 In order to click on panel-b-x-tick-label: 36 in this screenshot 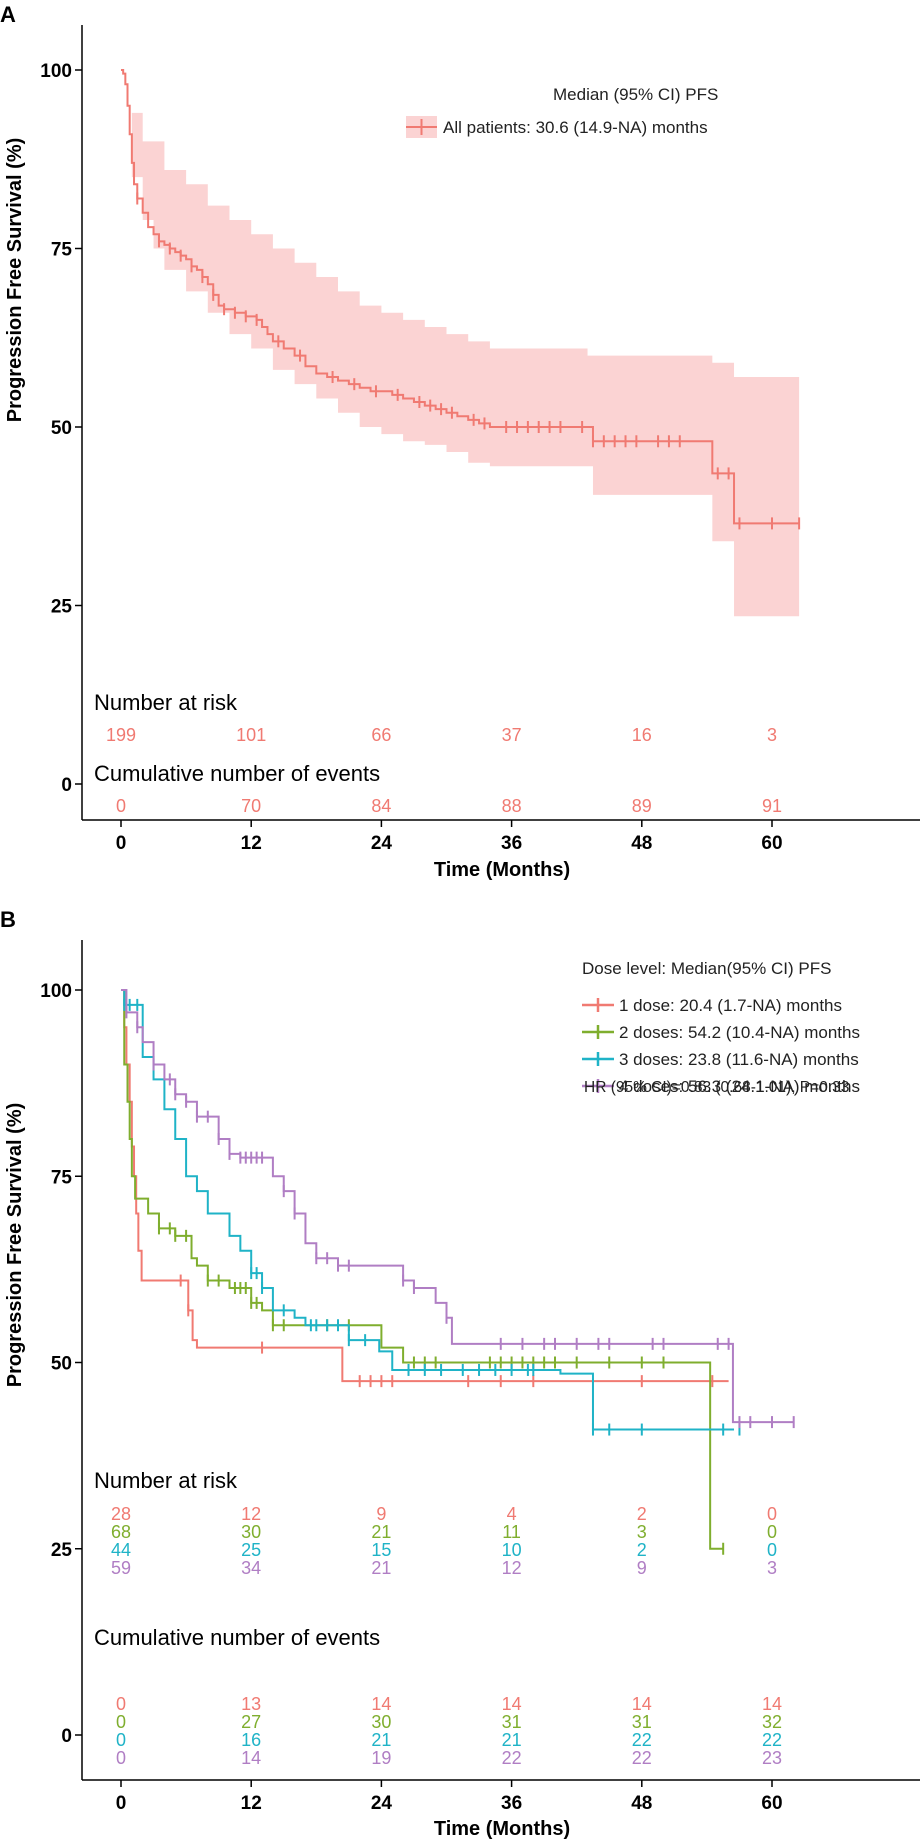, I will do `click(511, 1803)`.